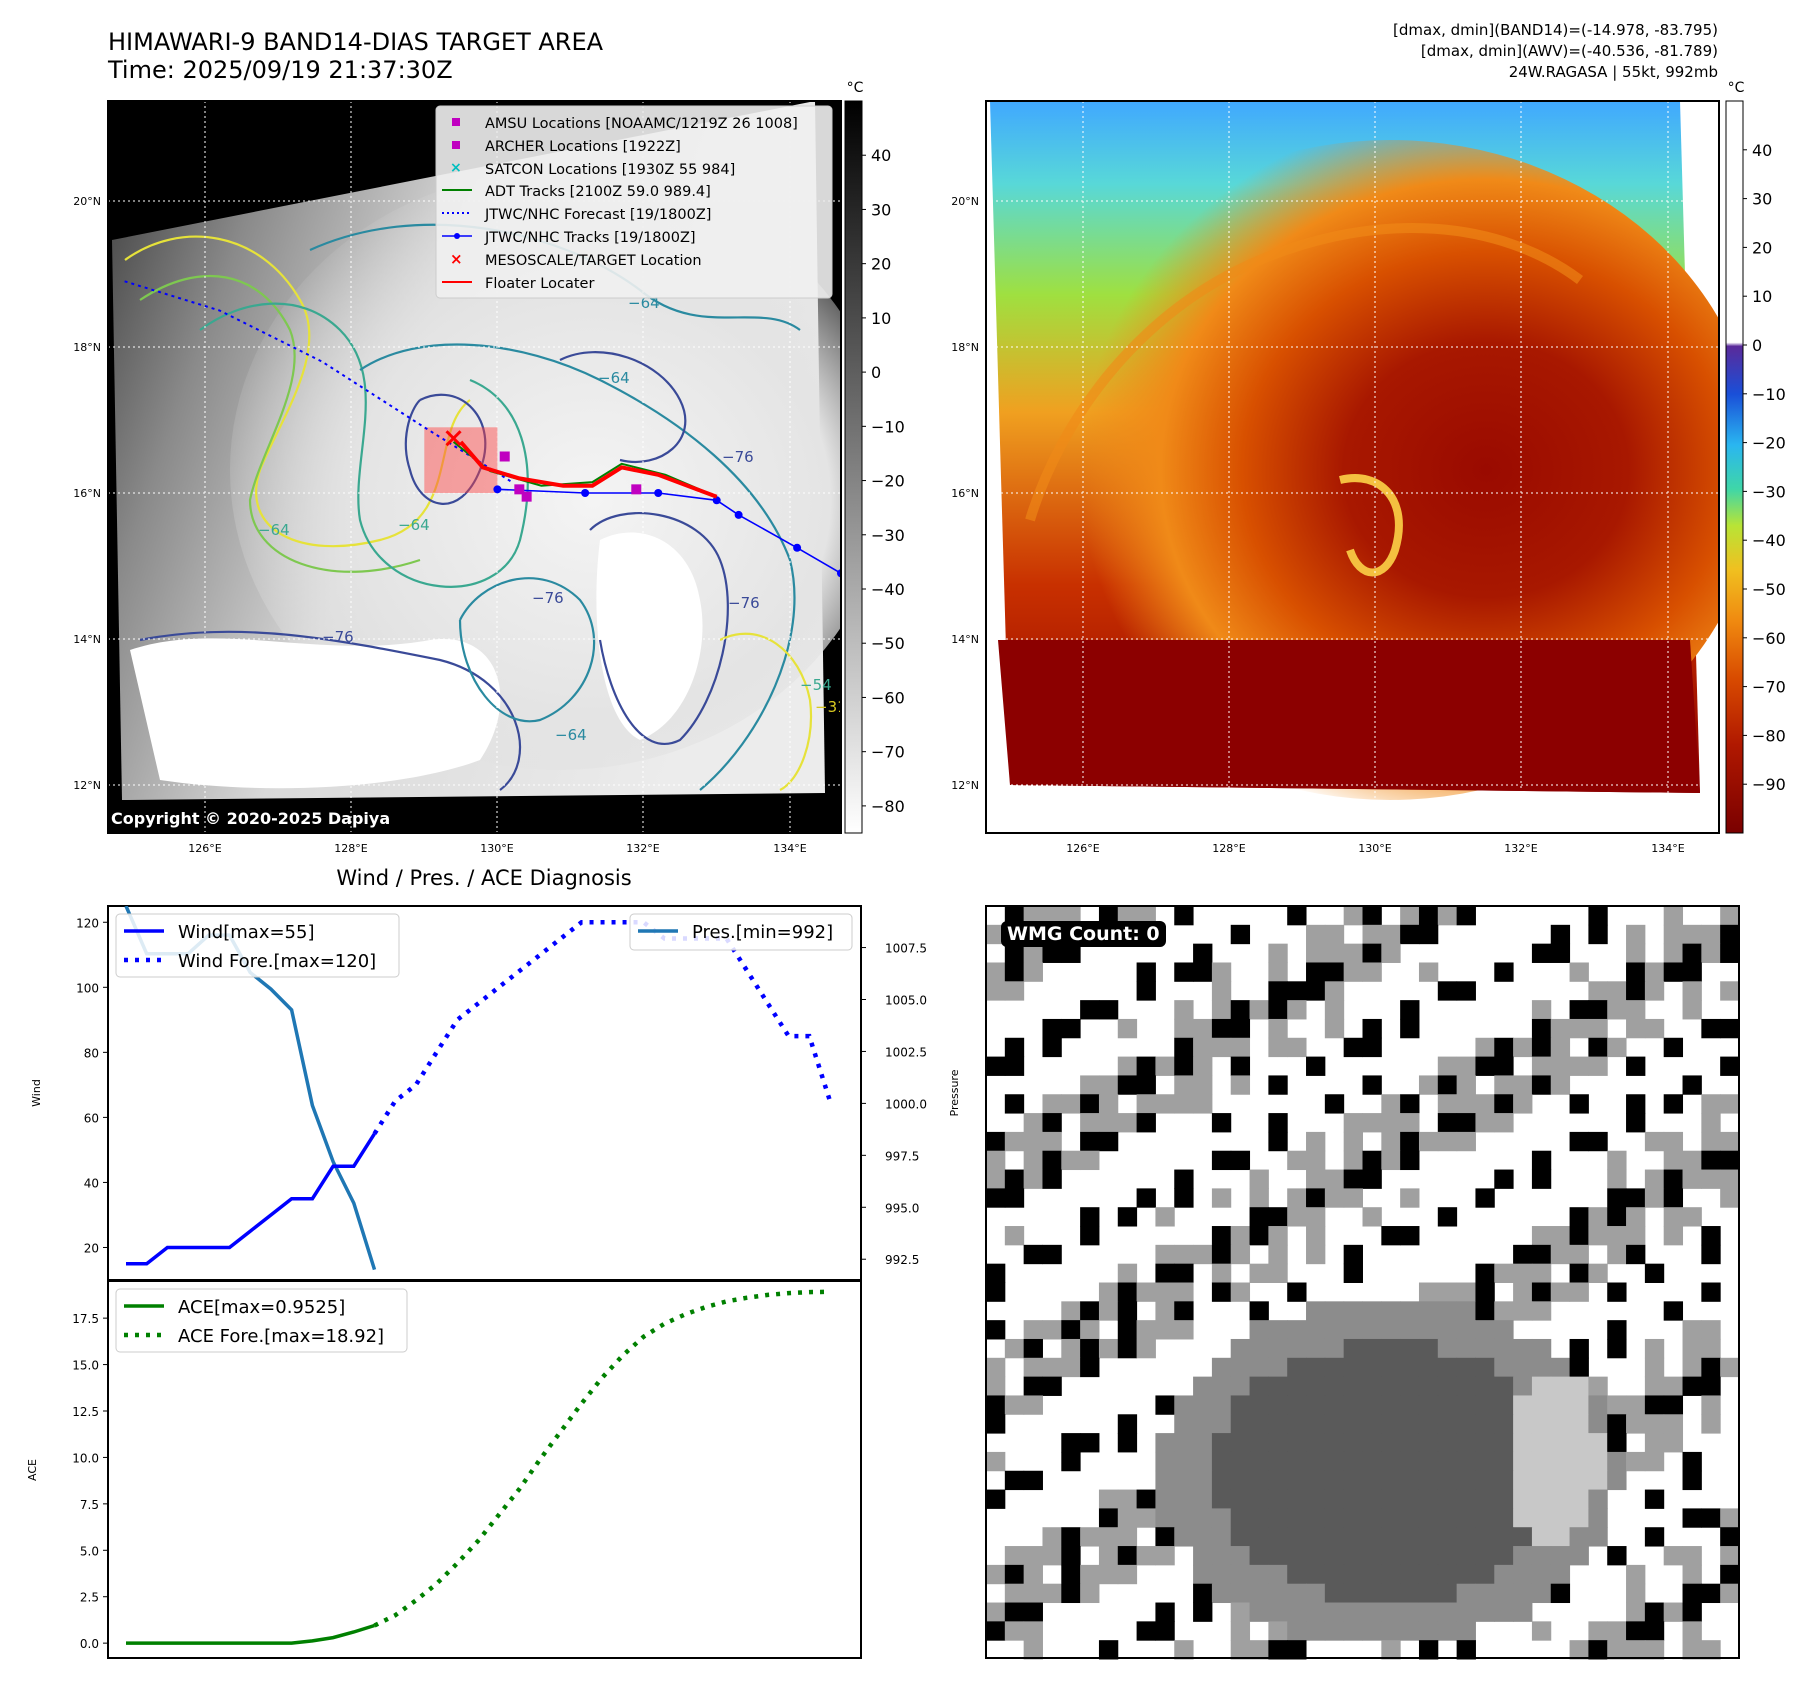 The height and width of the screenshot is (1690, 1801). What do you see at coordinates (261, 1307) in the screenshot?
I see `legend-text: ACE[max=0.9525]` at bounding box center [261, 1307].